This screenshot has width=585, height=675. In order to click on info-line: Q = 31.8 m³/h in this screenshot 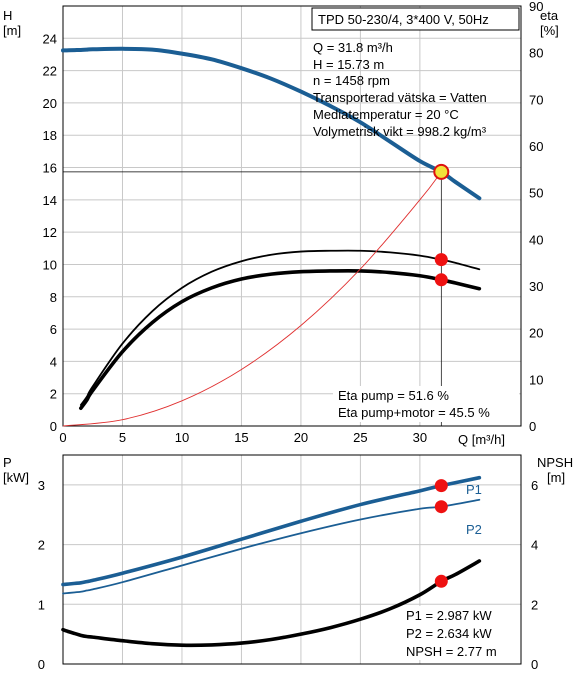, I will do `click(353, 47)`.